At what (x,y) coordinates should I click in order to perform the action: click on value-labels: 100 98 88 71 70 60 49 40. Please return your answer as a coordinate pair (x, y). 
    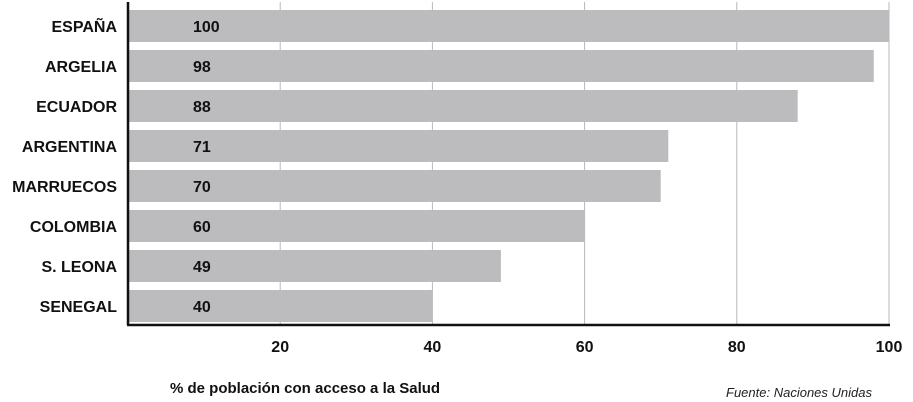
    Looking at the image, I should click on (206, 167).